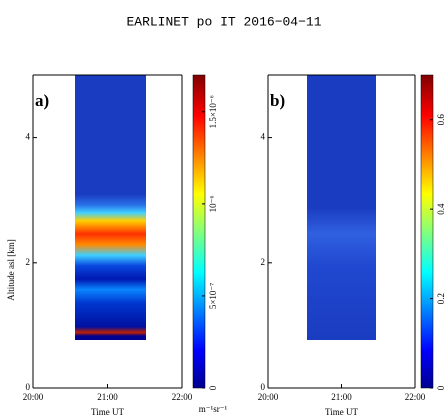 The width and height of the screenshot is (448, 419). Describe the element at coordinates (441, 298) in the screenshot. I see `colorbar-tick-label: 0.2` at that location.